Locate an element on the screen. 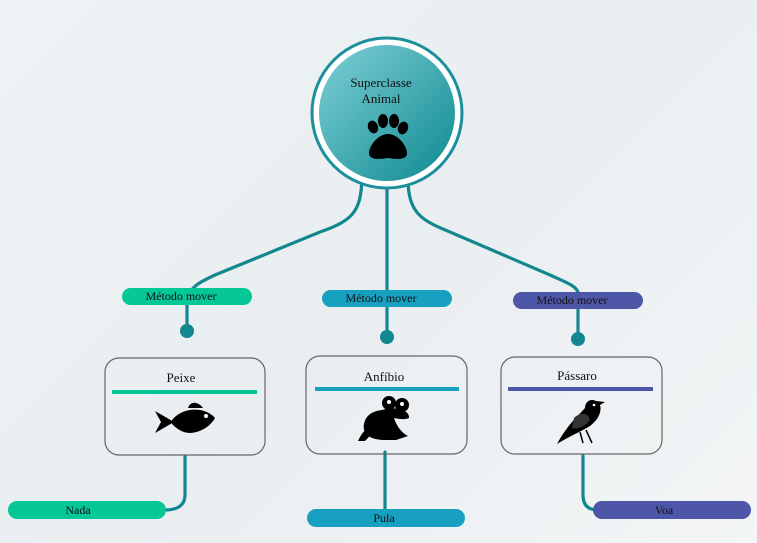  fish-icon is located at coordinates (185, 417).